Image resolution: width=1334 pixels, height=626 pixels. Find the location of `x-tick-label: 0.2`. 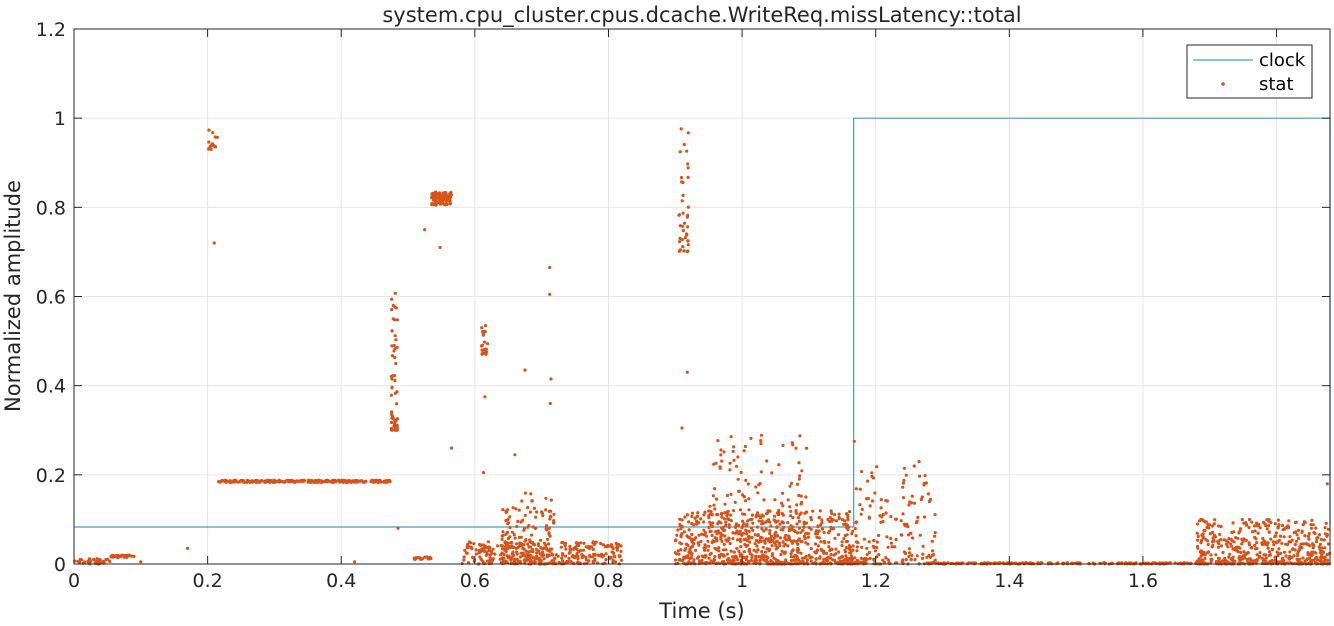

x-tick-label: 0.2 is located at coordinates (208, 581).